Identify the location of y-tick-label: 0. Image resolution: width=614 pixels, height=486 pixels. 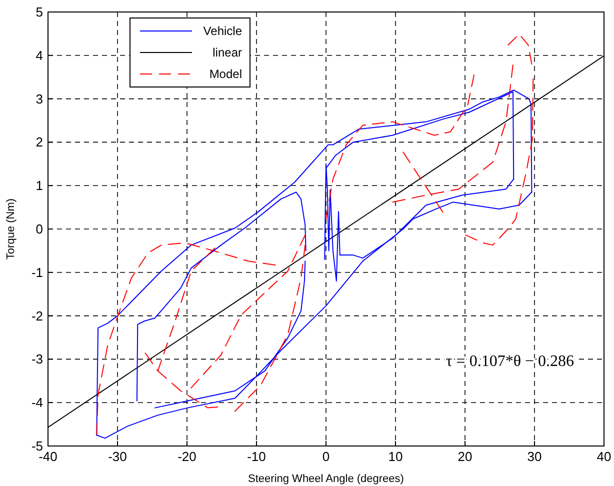
(39, 229).